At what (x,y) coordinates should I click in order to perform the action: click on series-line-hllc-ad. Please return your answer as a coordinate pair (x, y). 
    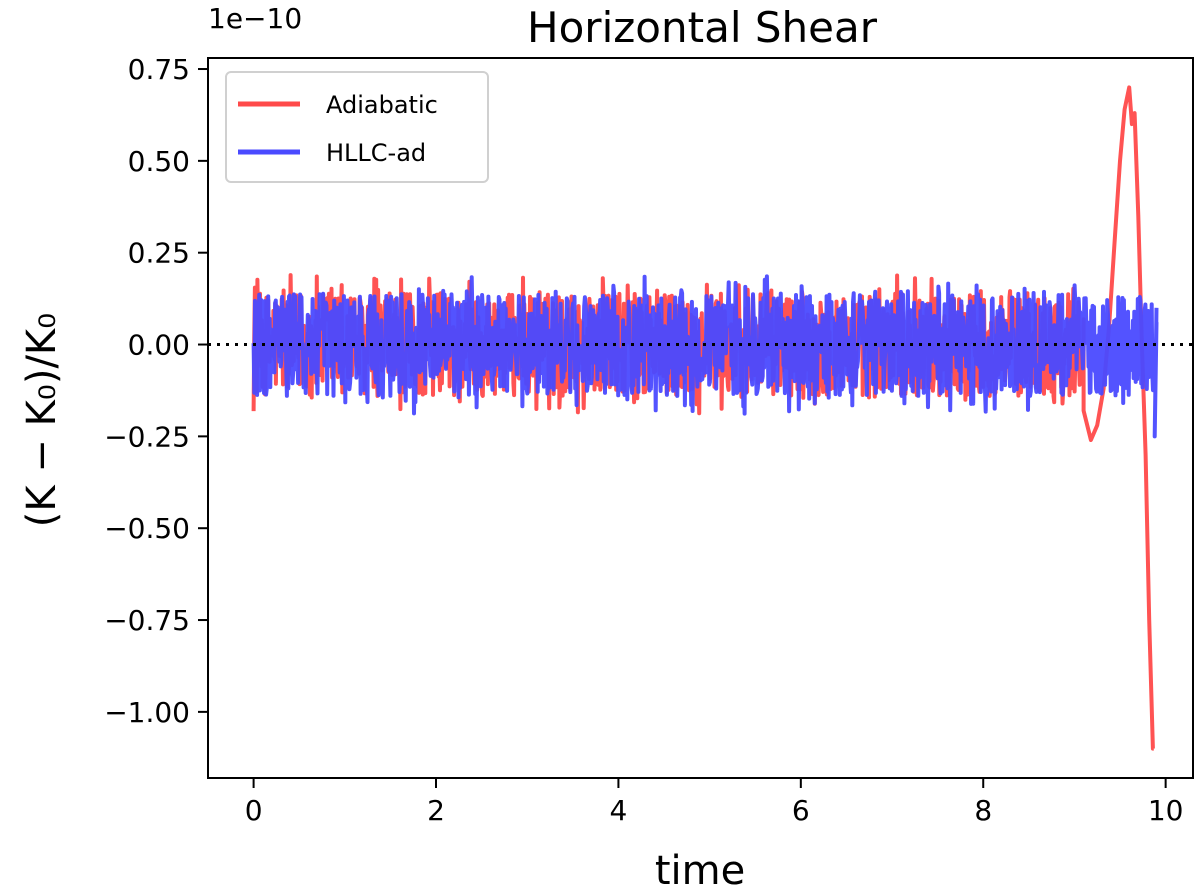
    Looking at the image, I should click on (705, 356).